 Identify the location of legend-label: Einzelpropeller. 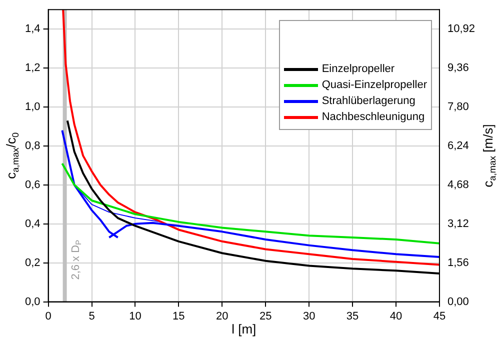
(358, 69).